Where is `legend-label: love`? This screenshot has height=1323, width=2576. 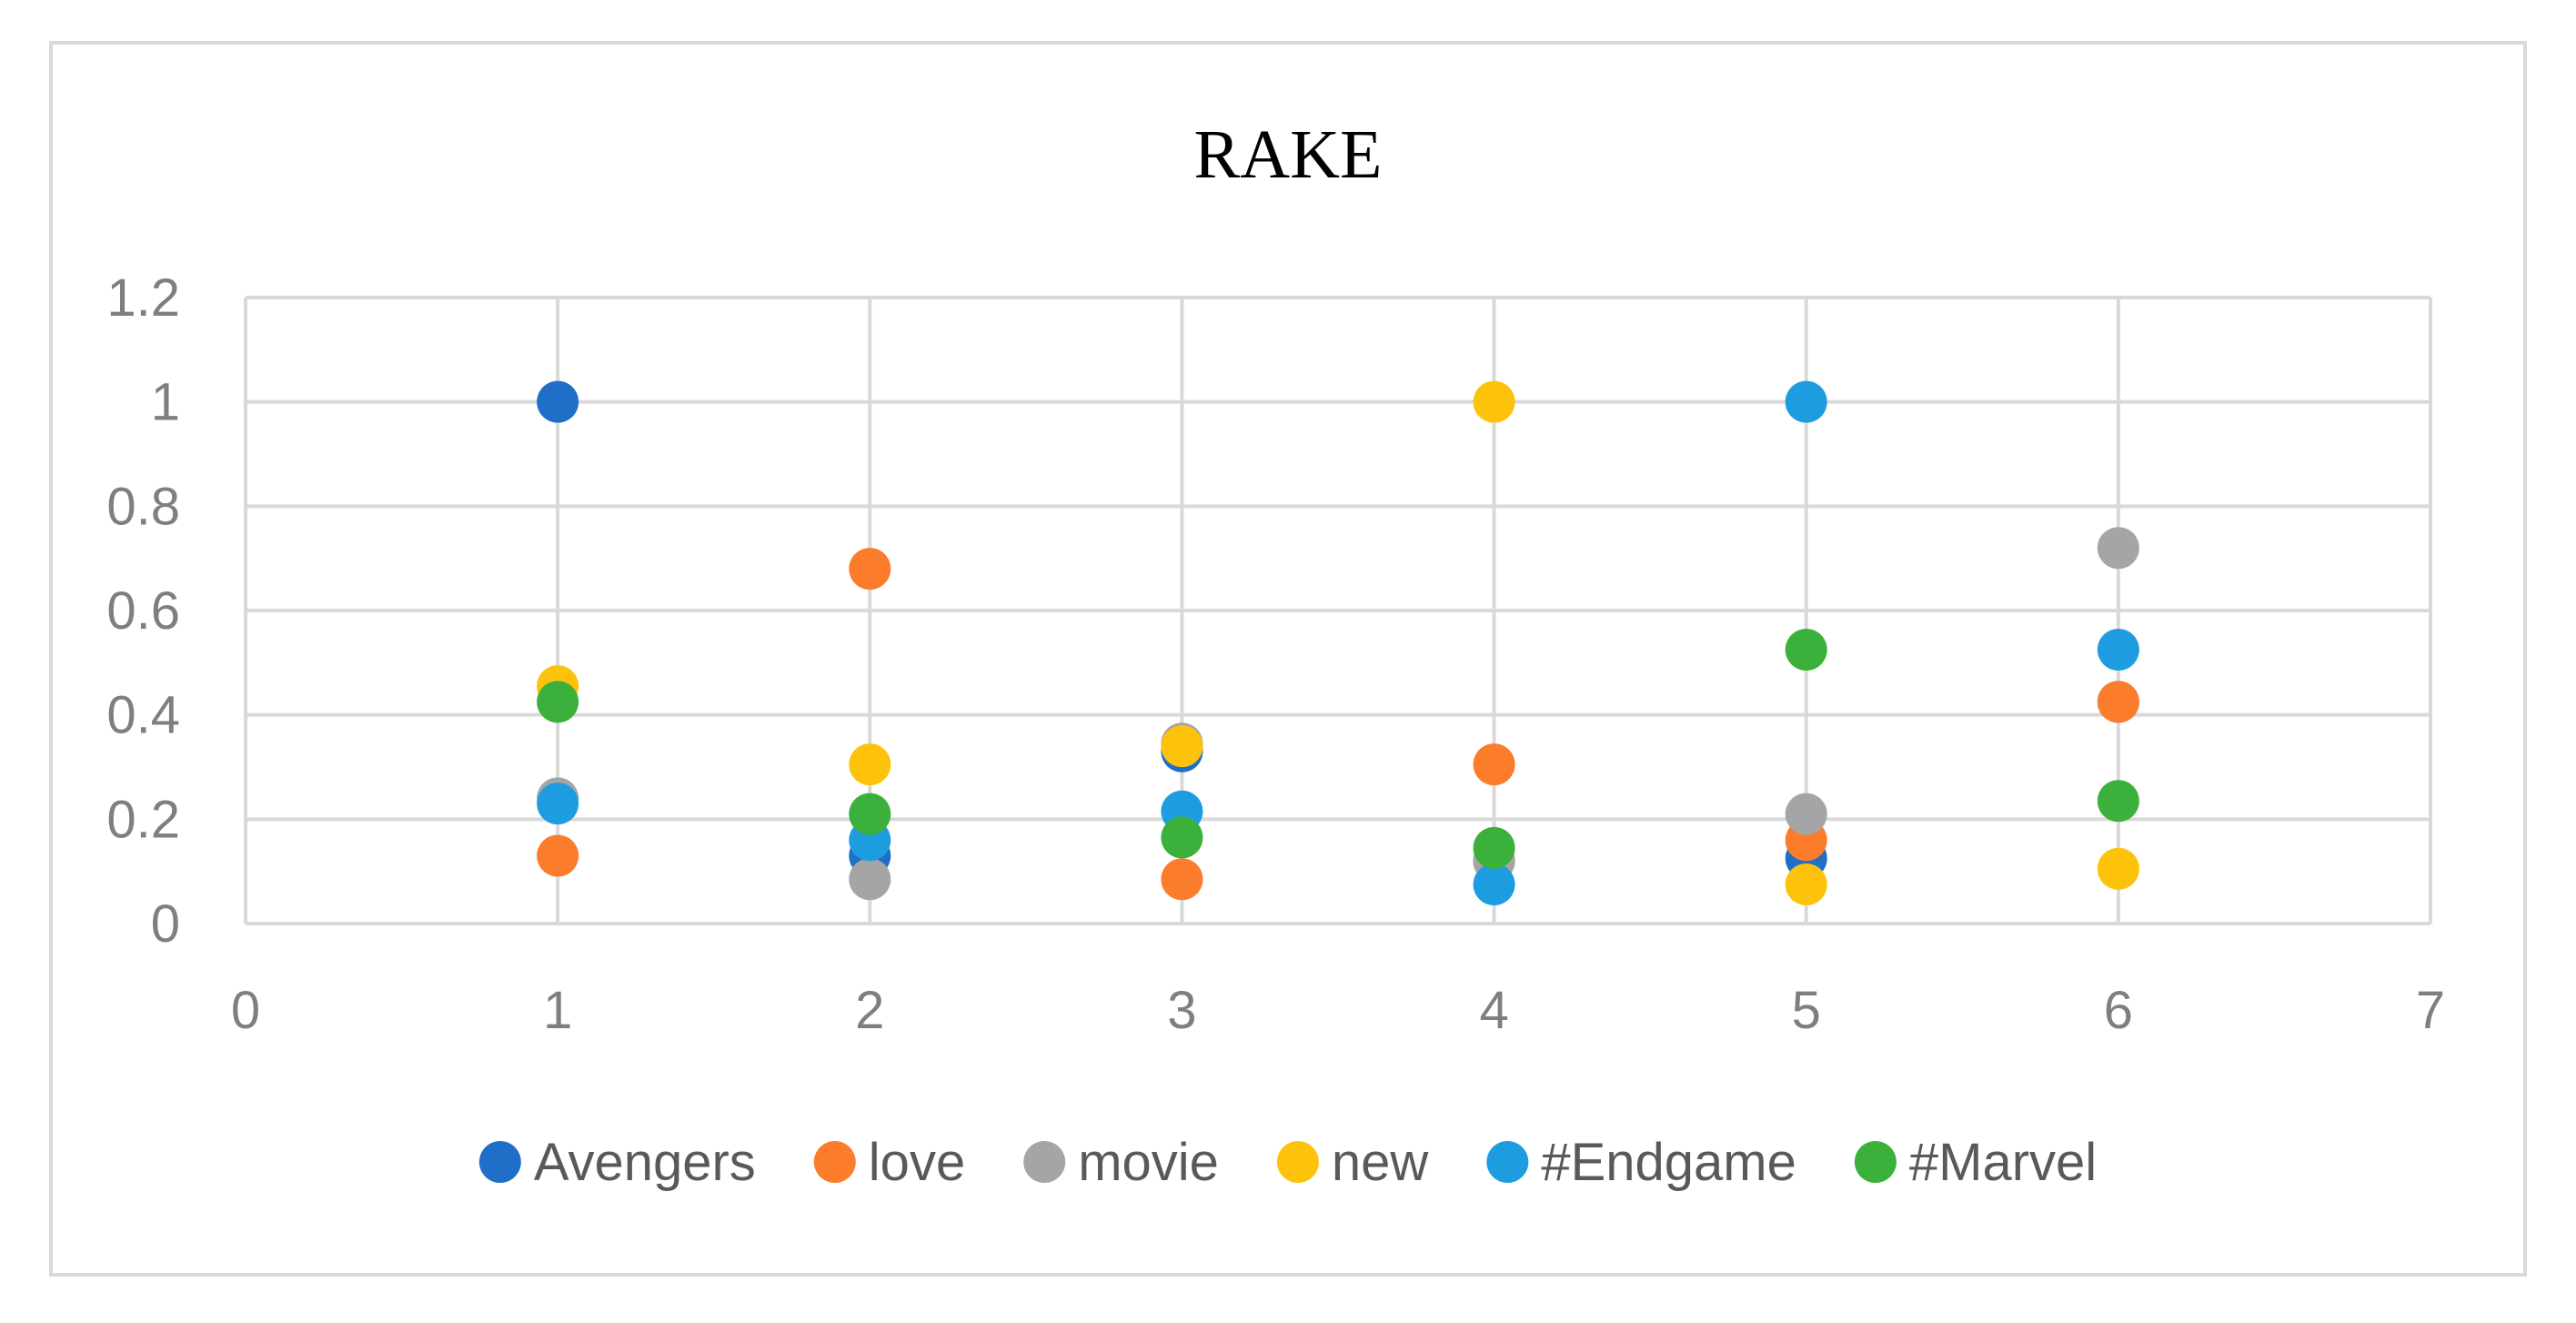 legend-label: love is located at coordinates (917, 1162).